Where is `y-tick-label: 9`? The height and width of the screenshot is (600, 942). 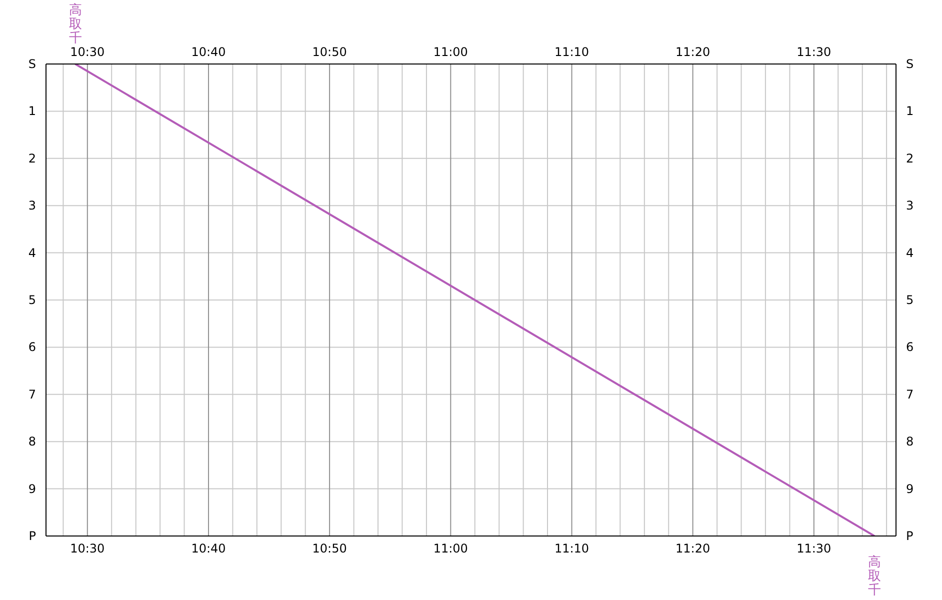
y-tick-label: 9 is located at coordinates (32, 489).